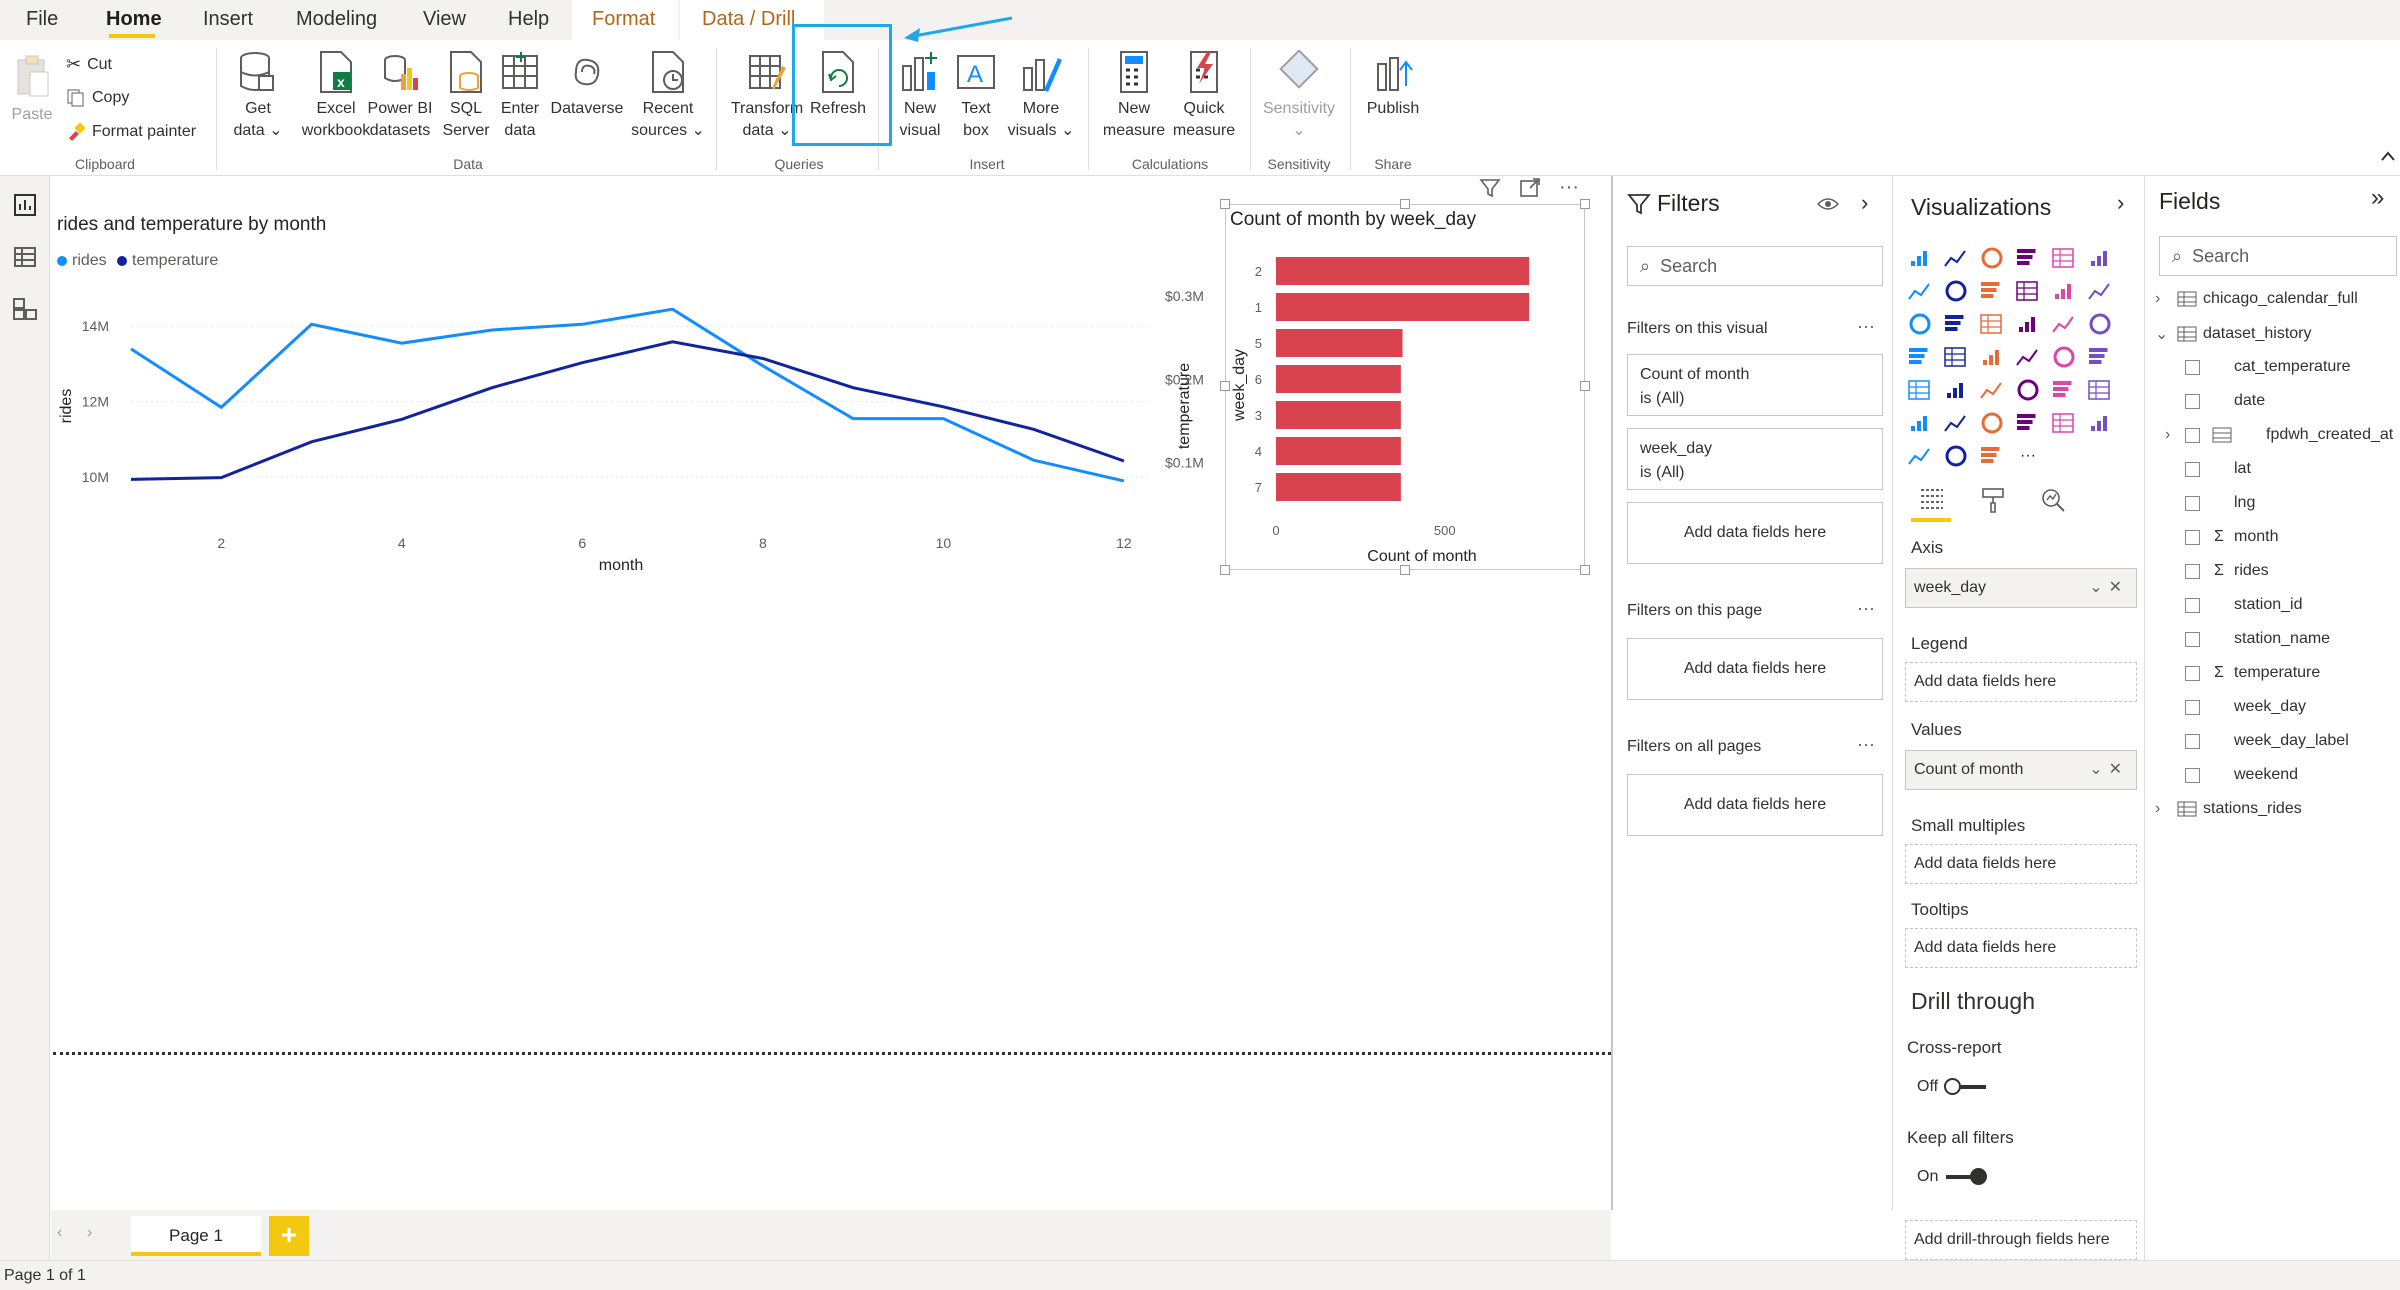  I want to click on refresh-button: Refresh, so click(838, 85).